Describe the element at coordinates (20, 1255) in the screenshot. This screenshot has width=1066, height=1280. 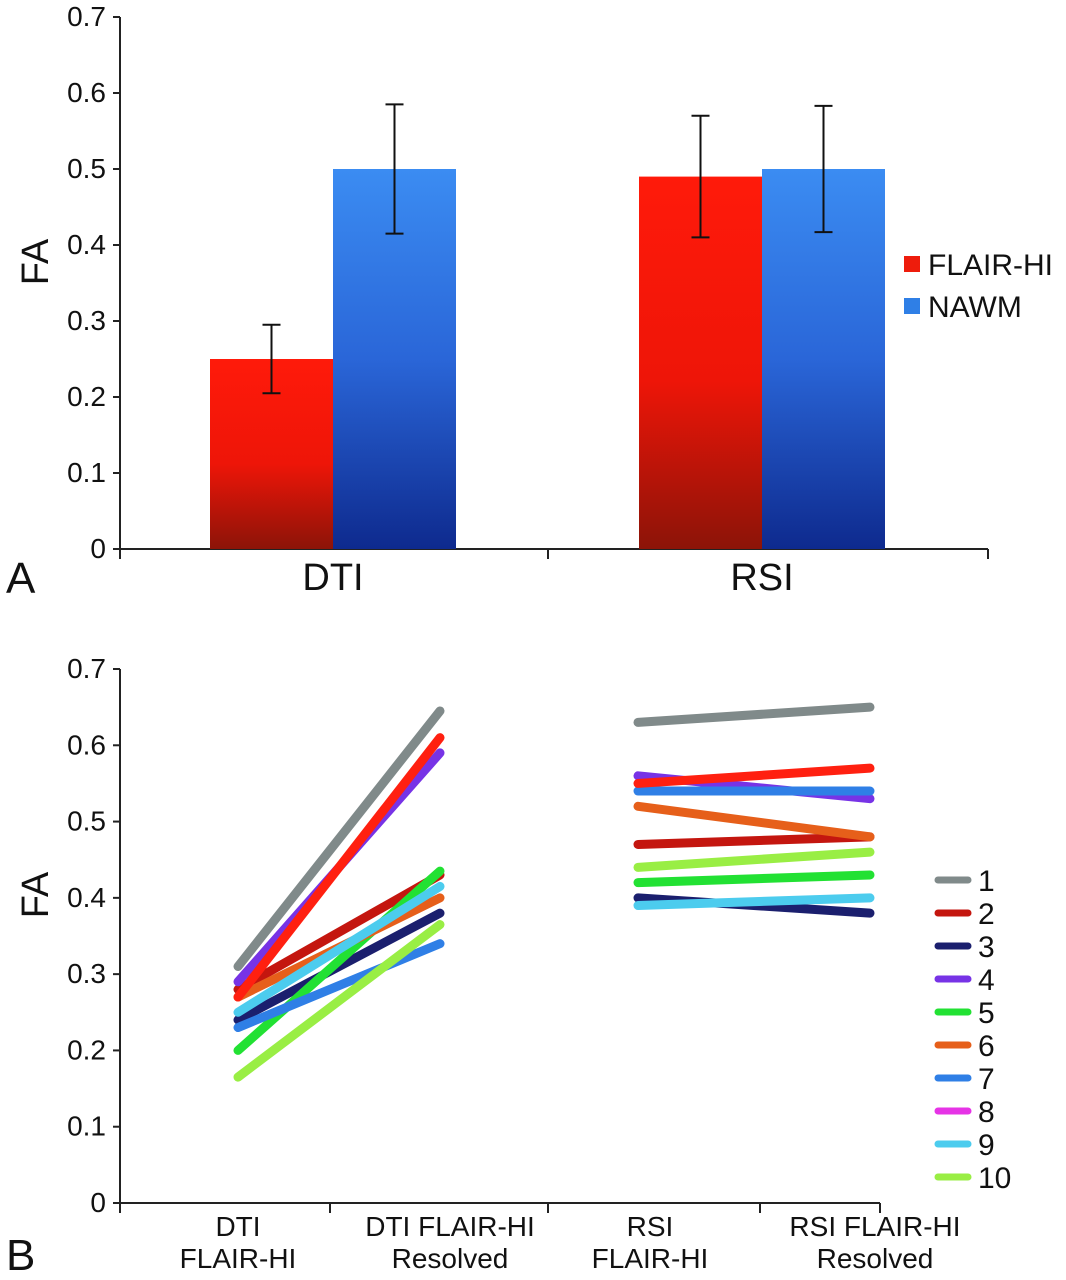
I see `panel-b-label: B` at that location.